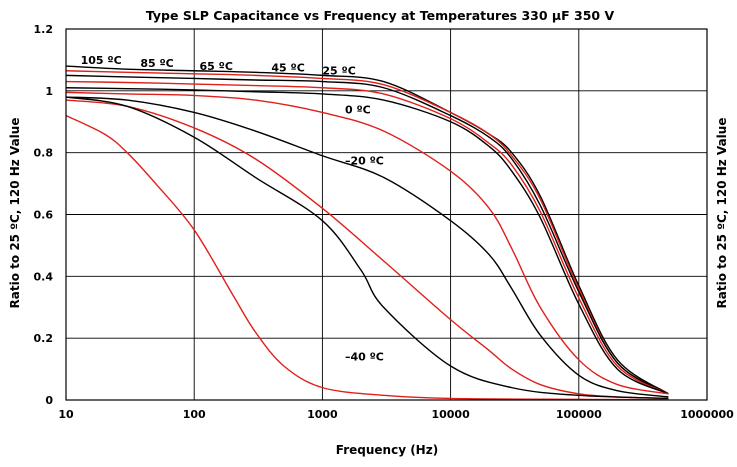 The height and width of the screenshot is (467, 737). What do you see at coordinates (15, 213) in the screenshot?
I see `y-axis-label: Ratio to 25 ºC, 120 Hz Value` at bounding box center [15, 213].